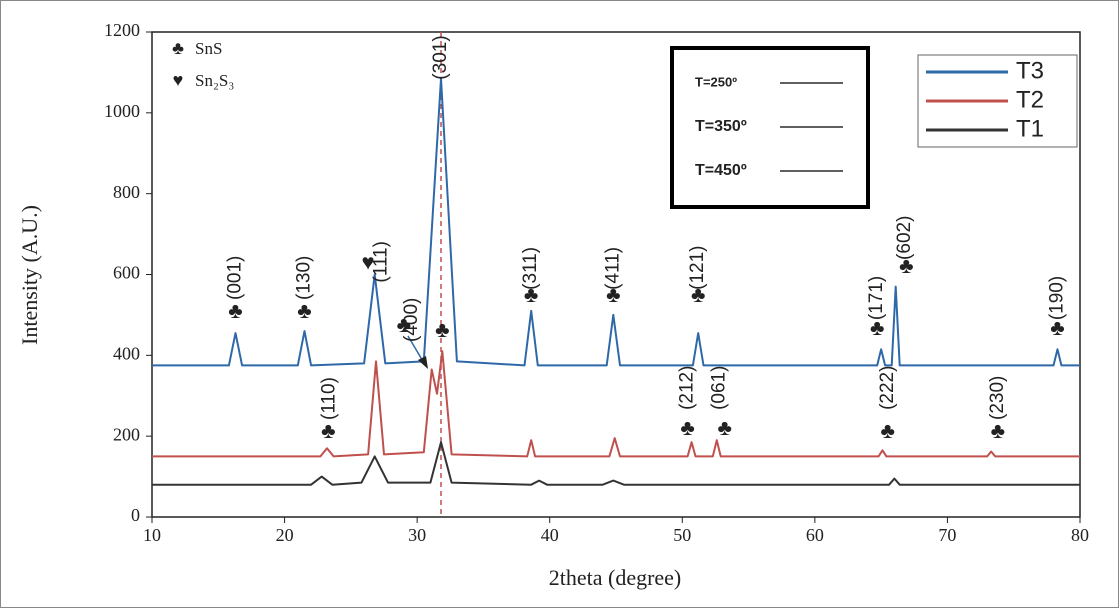  I want to click on legend-label: T3, so click(1030, 70).